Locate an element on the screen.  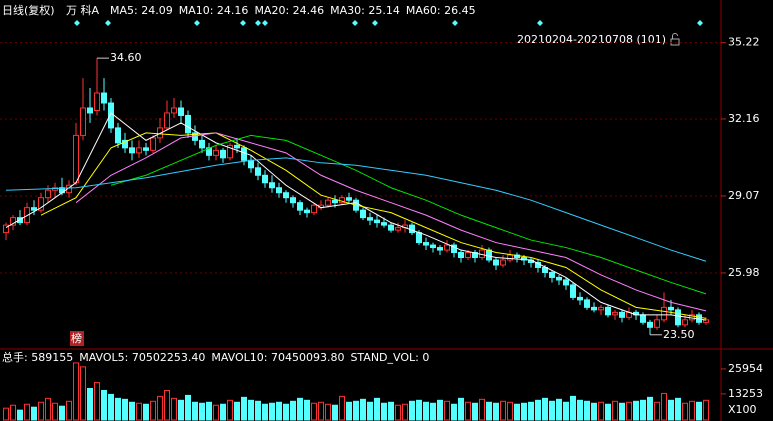
legend-entry: MA30: 25.14 is located at coordinates (365, 10).